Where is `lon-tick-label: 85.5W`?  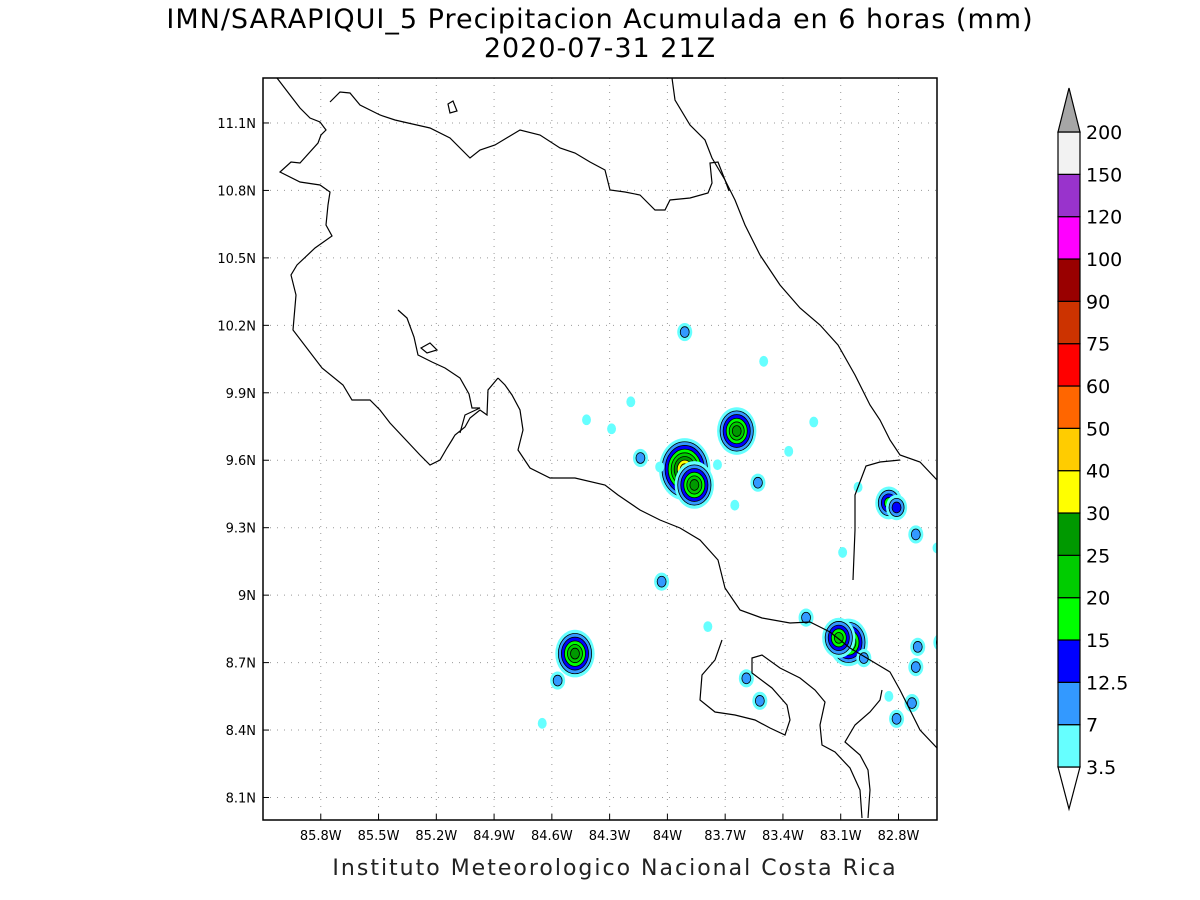
lon-tick-label: 85.5W is located at coordinates (379, 836).